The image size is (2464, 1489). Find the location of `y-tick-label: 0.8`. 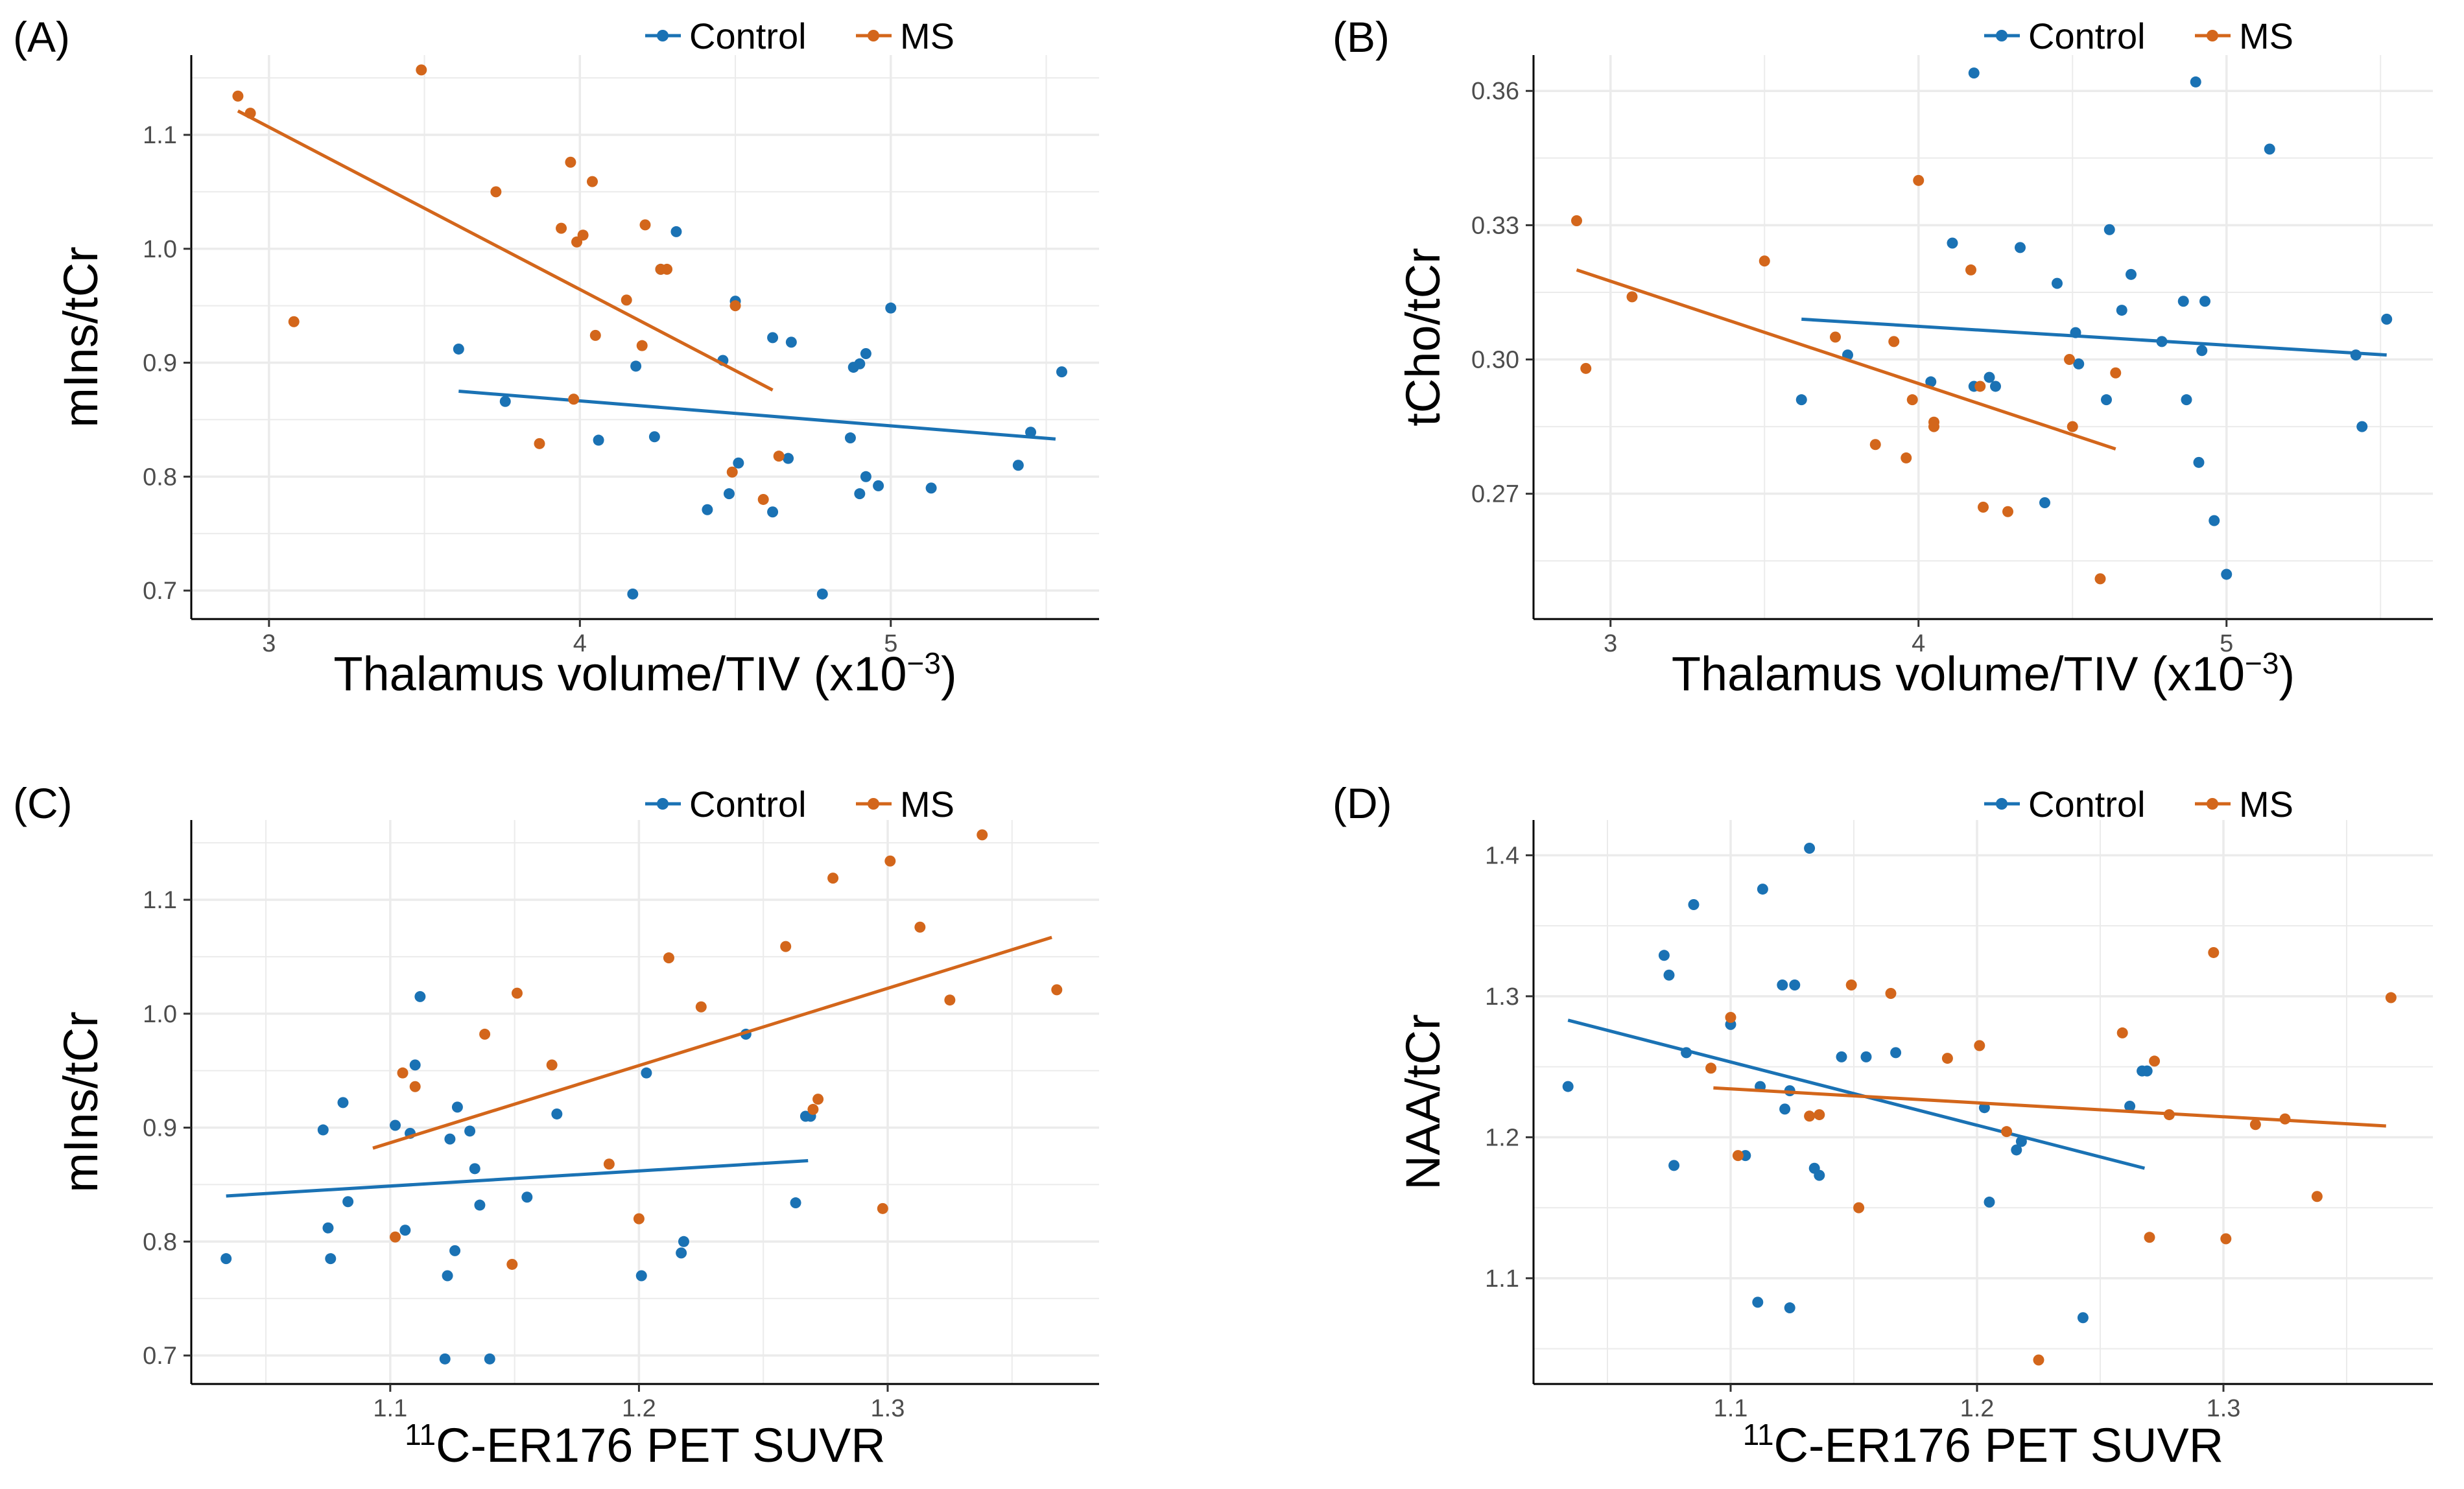

y-tick-label: 0.8 is located at coordinates (160, 1242).